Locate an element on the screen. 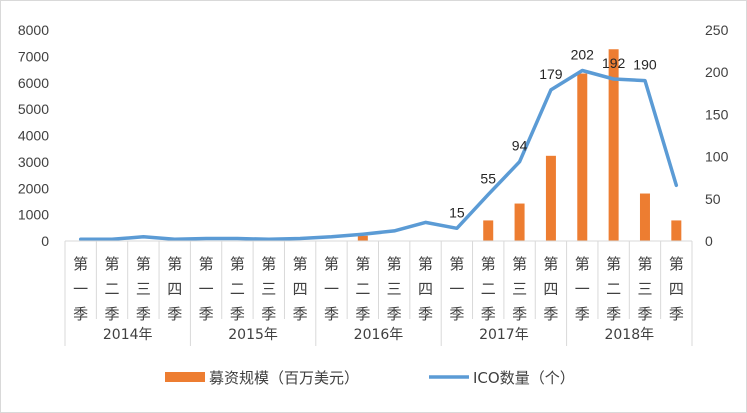 The width and height of the screenshot is (747, 413). year-label: 2016年 is located at coordinates (379, 335).